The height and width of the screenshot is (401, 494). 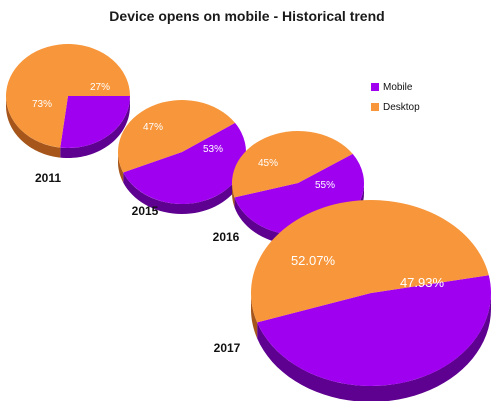 I want to click on pie-2017-desktop-label: 52.07%, so click(x=313, y=260).